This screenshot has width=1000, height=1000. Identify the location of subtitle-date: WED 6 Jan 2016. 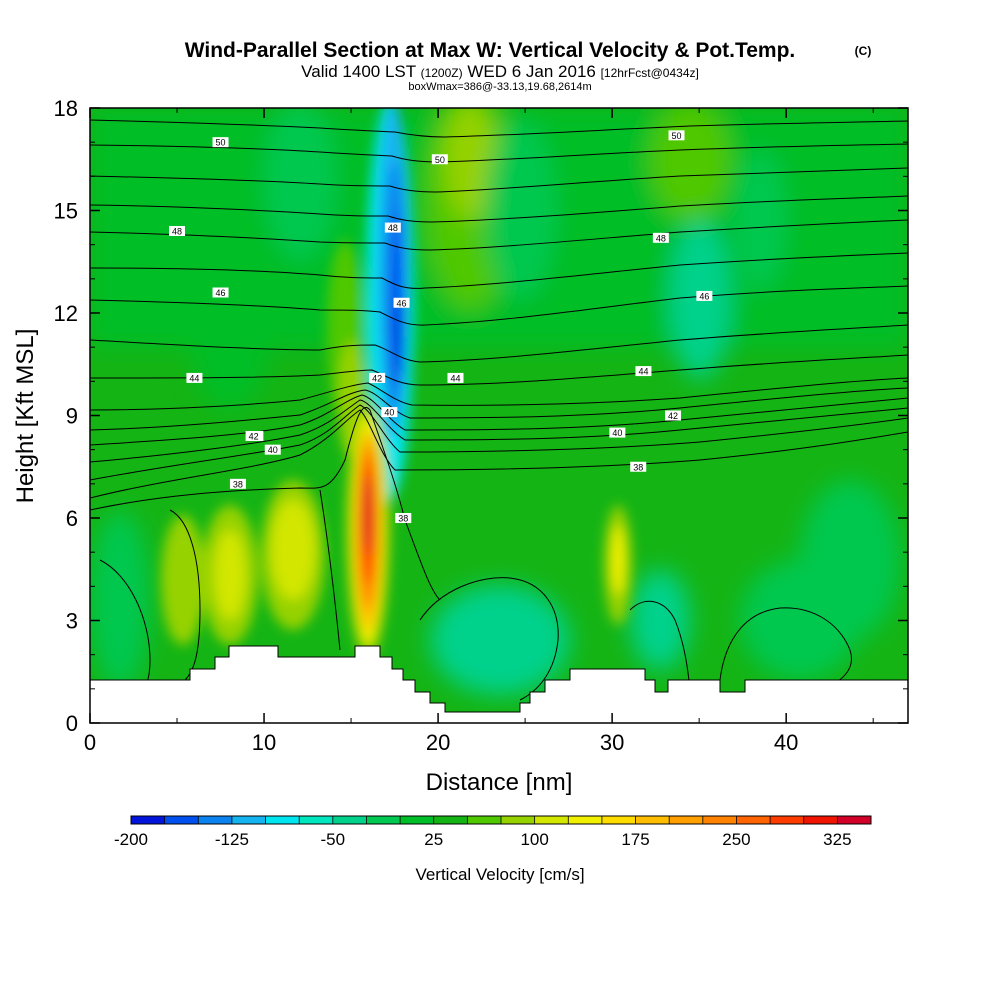
(531, 71).